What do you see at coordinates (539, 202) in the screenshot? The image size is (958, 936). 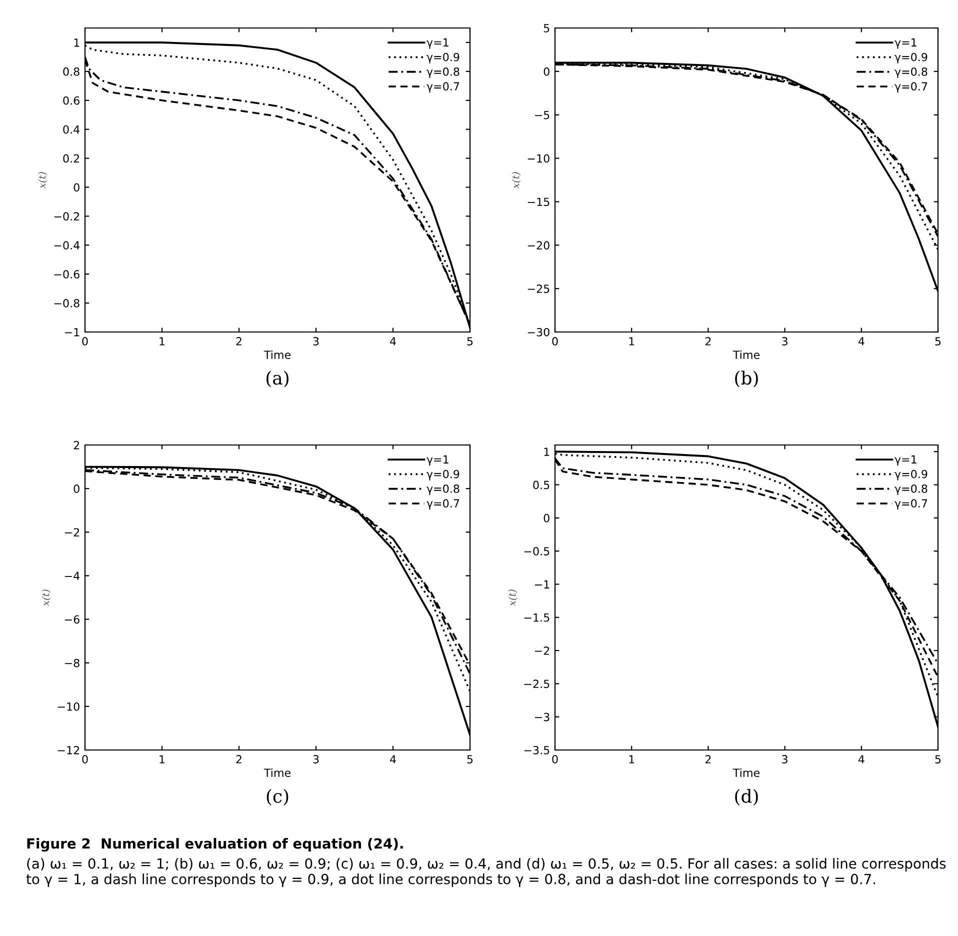 I see `y-tick-label: −15` at bounding box center [539, 202].